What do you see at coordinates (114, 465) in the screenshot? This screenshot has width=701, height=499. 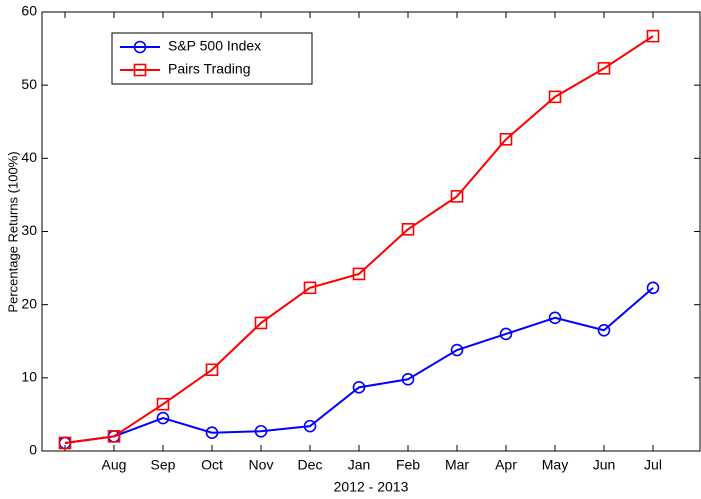 I see `x-tick-label: Aug` at bounding box center [114, 465].